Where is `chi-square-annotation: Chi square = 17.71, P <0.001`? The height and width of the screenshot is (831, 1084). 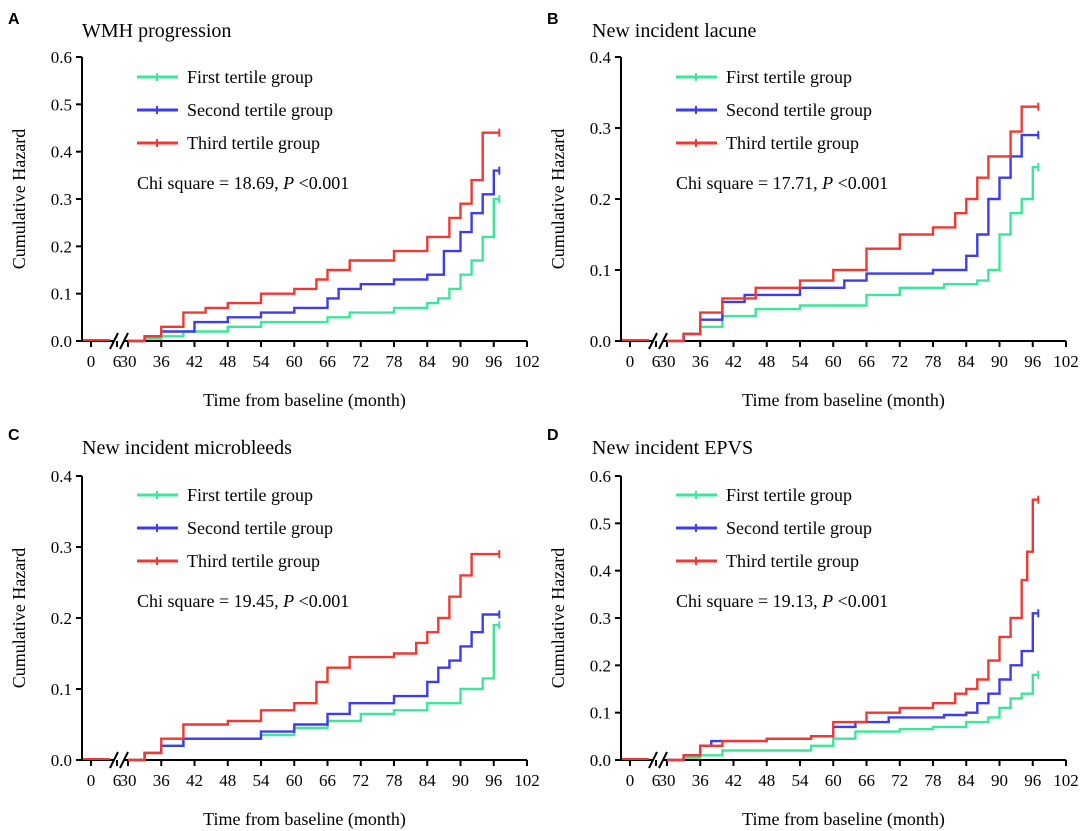 chi-square-annotation: Chi square = 17.71, P <0.001 is located at coordinates (782, 183).